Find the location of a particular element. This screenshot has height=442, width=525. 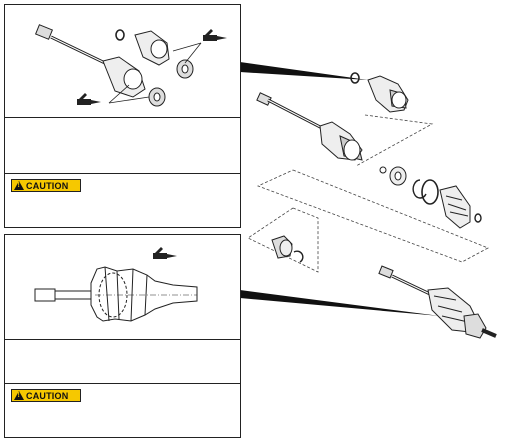

leader-wedge-upper is located at coordinates (304, 71).